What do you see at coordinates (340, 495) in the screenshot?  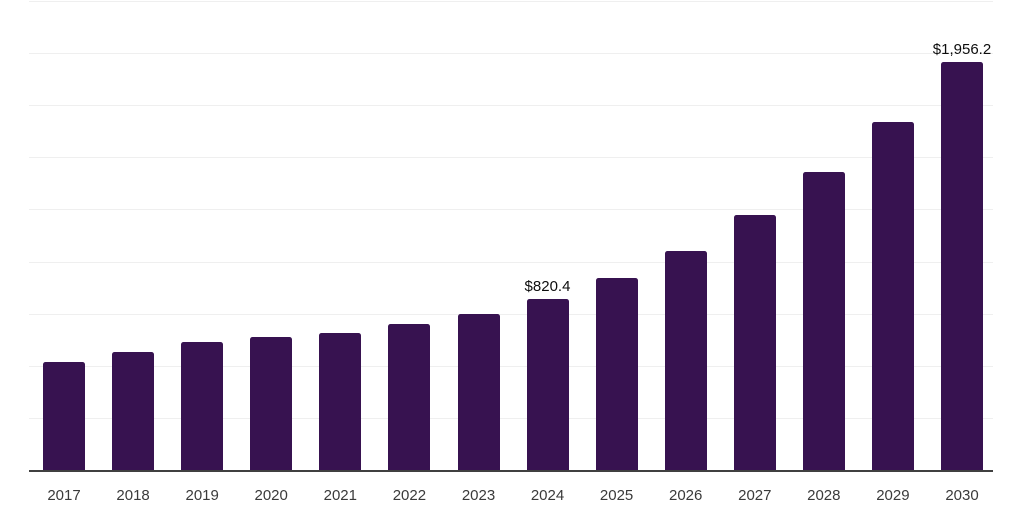 I see `x-tick-2021: 2021` at bounding box center [340, 495].